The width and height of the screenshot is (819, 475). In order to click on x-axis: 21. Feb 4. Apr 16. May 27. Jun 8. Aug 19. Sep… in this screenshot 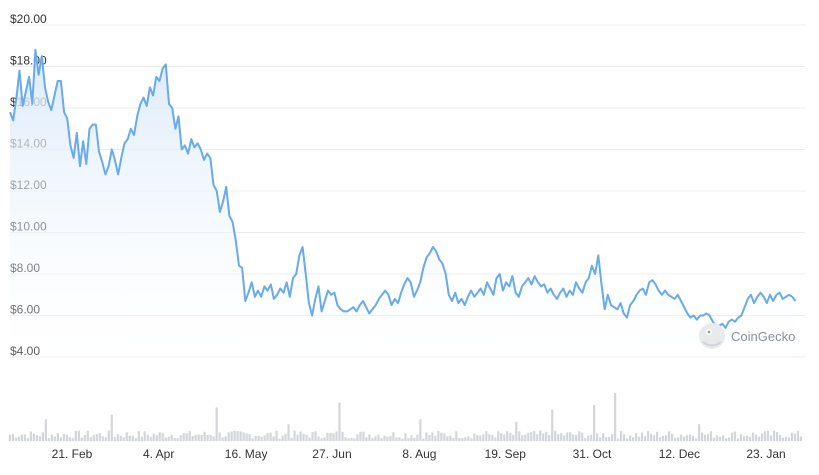, I will do `click(419, 454)`.